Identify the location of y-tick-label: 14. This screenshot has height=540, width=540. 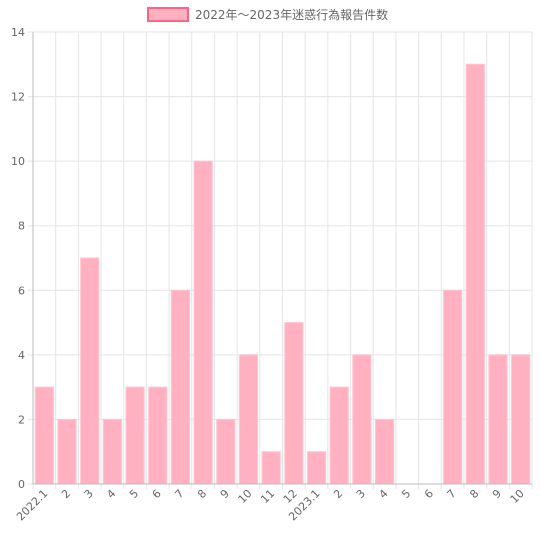
(18, 32).